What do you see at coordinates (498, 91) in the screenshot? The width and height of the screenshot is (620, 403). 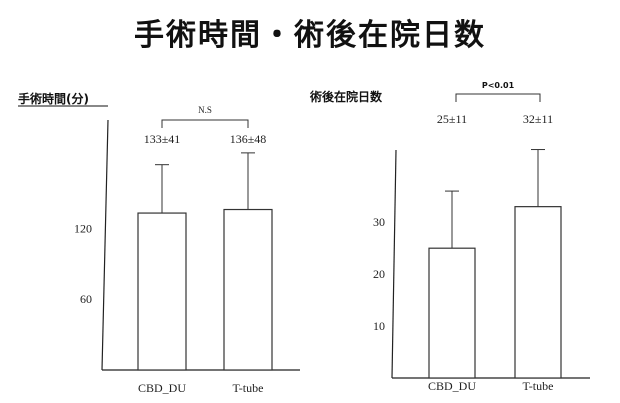 I see `chart2-significance: P<0.01` at bounding box center [498, 91].